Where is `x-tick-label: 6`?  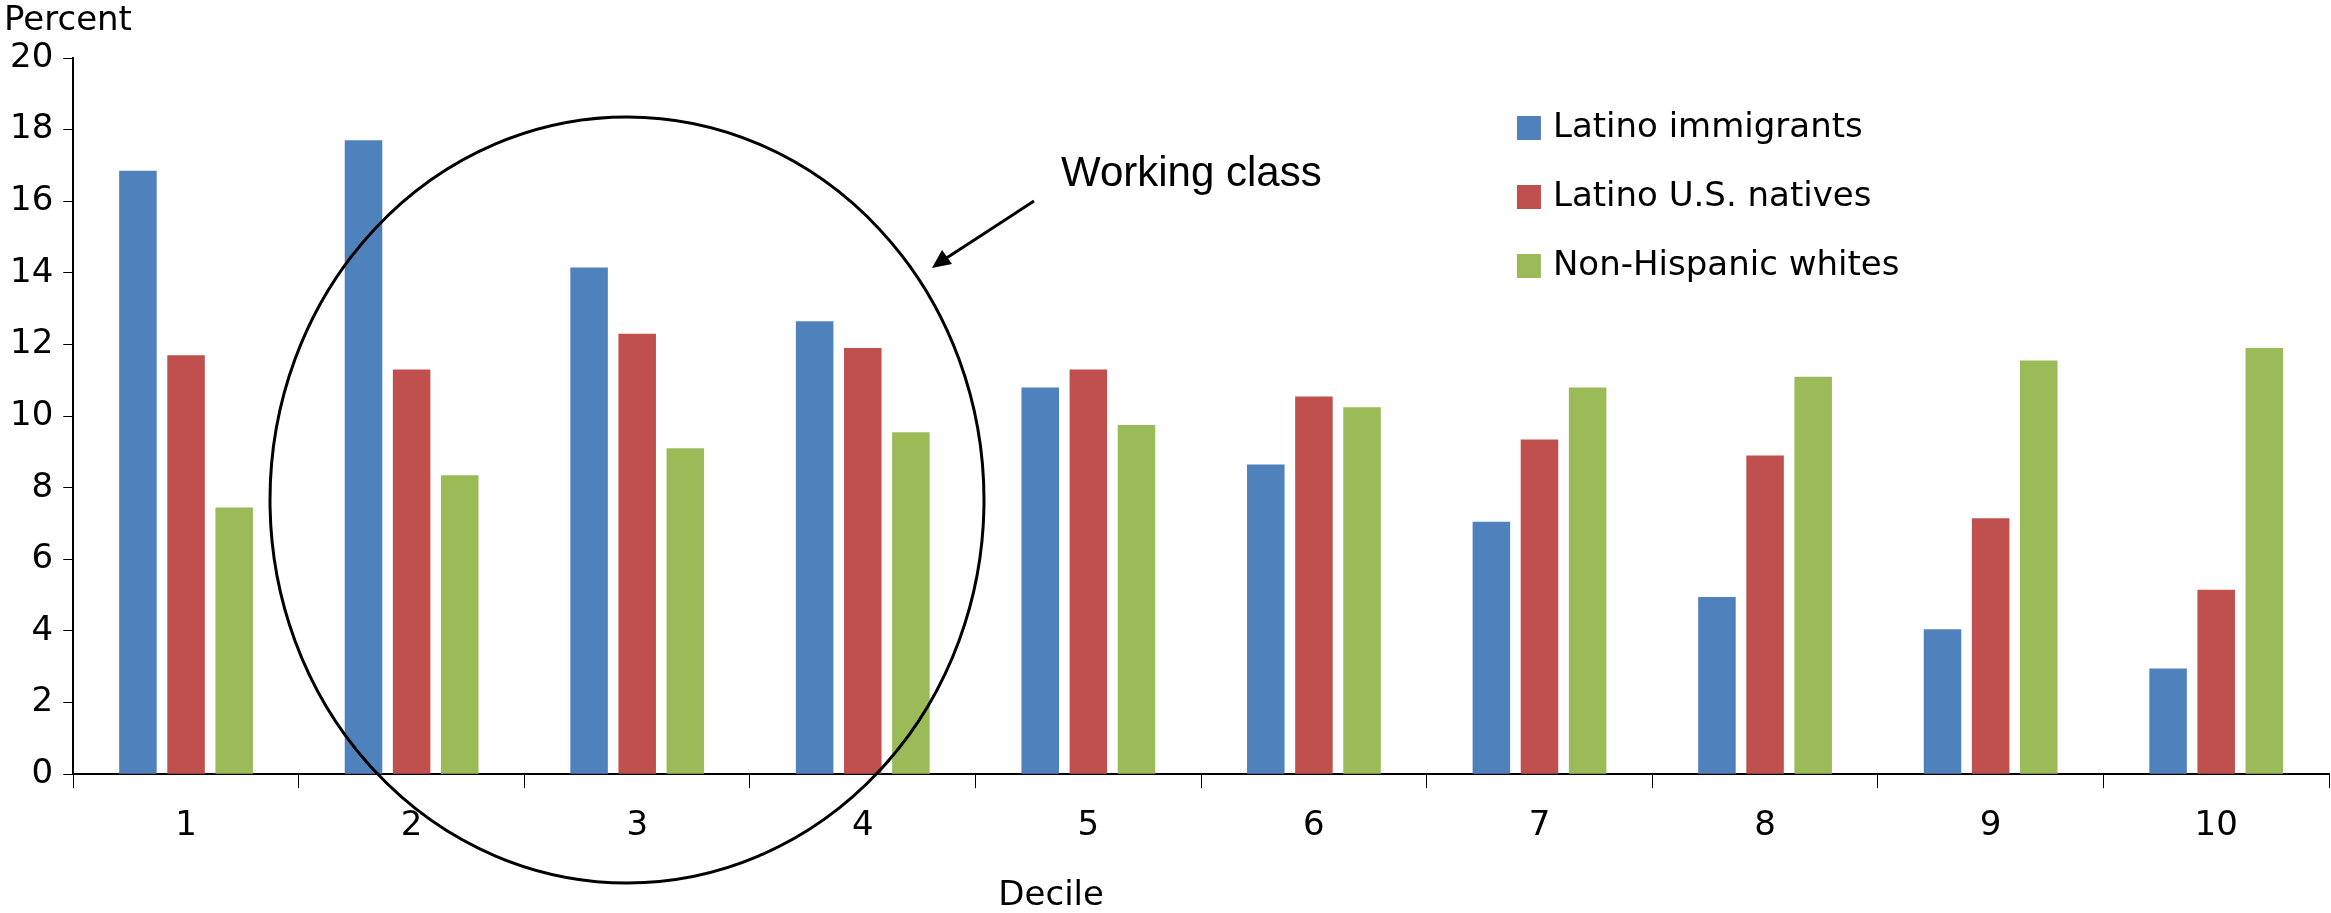 x-tick-label: 6 is located at coordinates (1314, 823).